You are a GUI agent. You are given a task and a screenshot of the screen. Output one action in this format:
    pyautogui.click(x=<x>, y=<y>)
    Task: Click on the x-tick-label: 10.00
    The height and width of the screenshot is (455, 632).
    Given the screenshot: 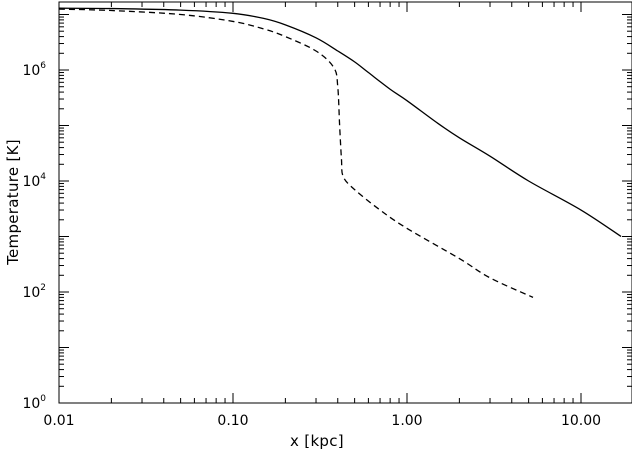 What is the action you would take?
    pyautogui.click(x=581, y=421)
    